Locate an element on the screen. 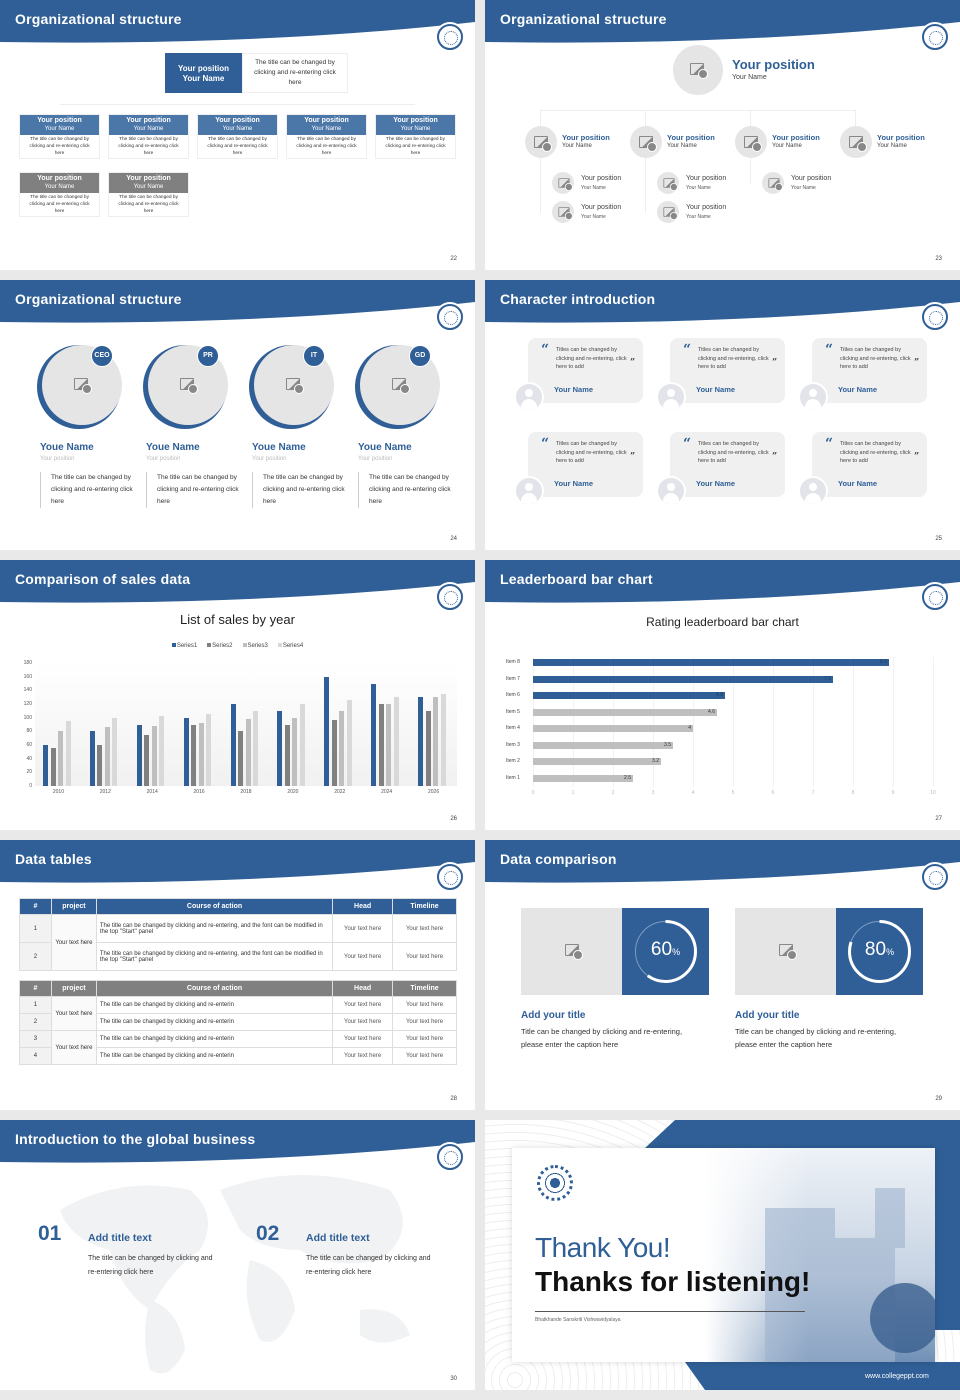 The width and height of the screenshot is (960, 1400). bar-series4-2020 is located at coordinates (302, 745).